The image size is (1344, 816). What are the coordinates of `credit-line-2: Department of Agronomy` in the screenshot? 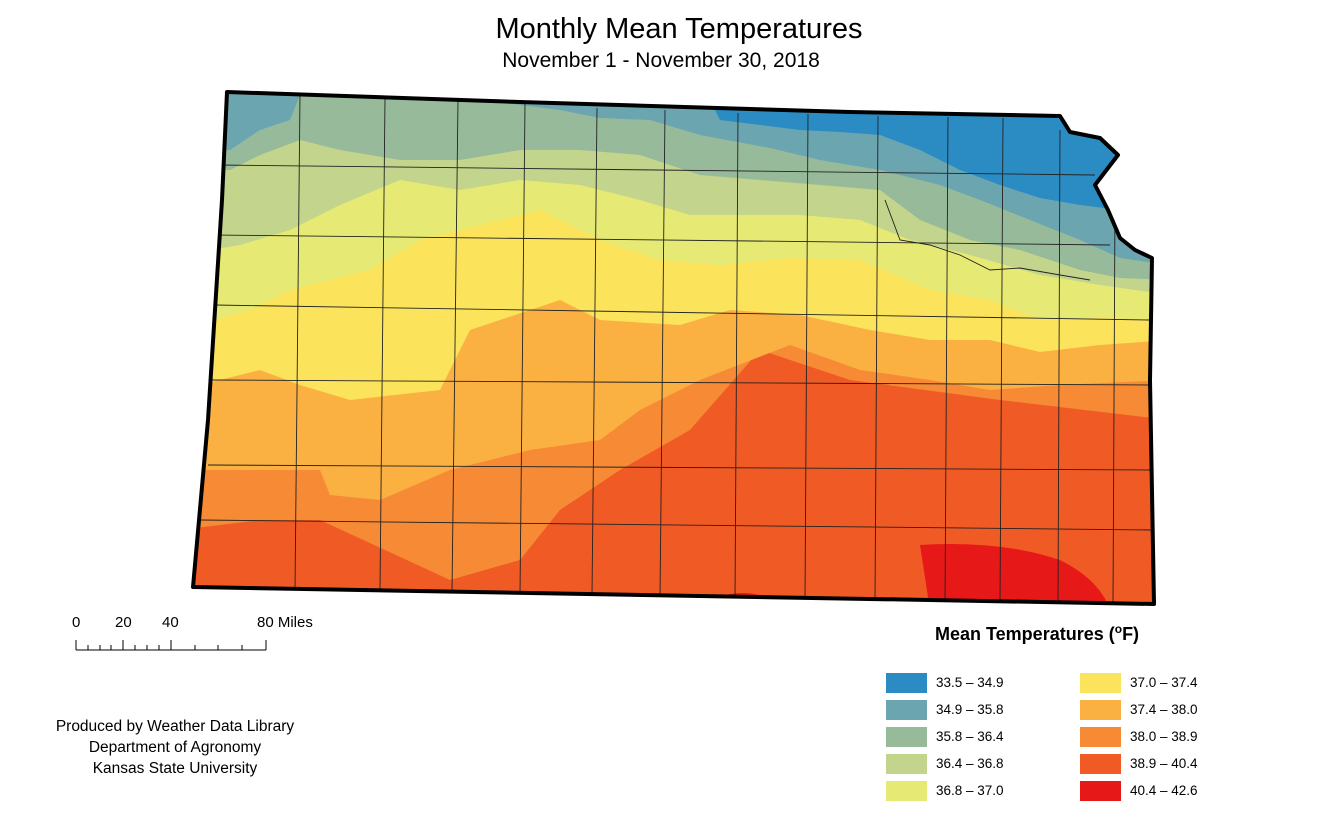 It's located at (175, 747).